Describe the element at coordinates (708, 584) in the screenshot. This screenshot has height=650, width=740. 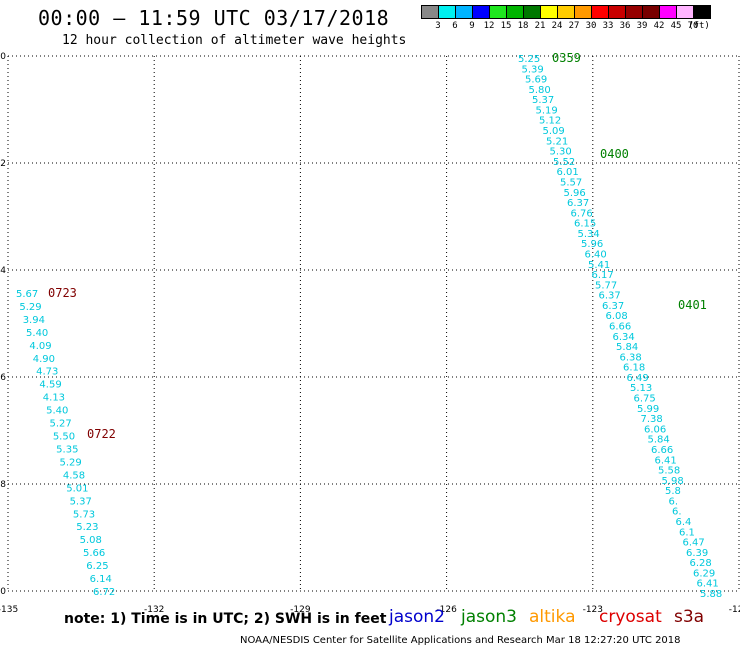
I see `swh-value-label: 6.41` at that location.